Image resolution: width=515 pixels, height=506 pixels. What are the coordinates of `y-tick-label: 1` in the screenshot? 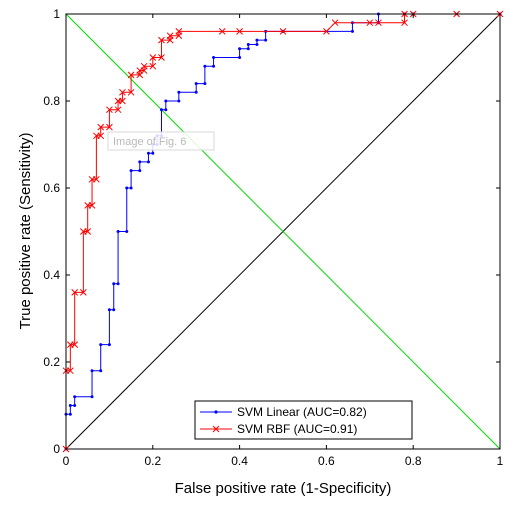 It's located at (56, 14).